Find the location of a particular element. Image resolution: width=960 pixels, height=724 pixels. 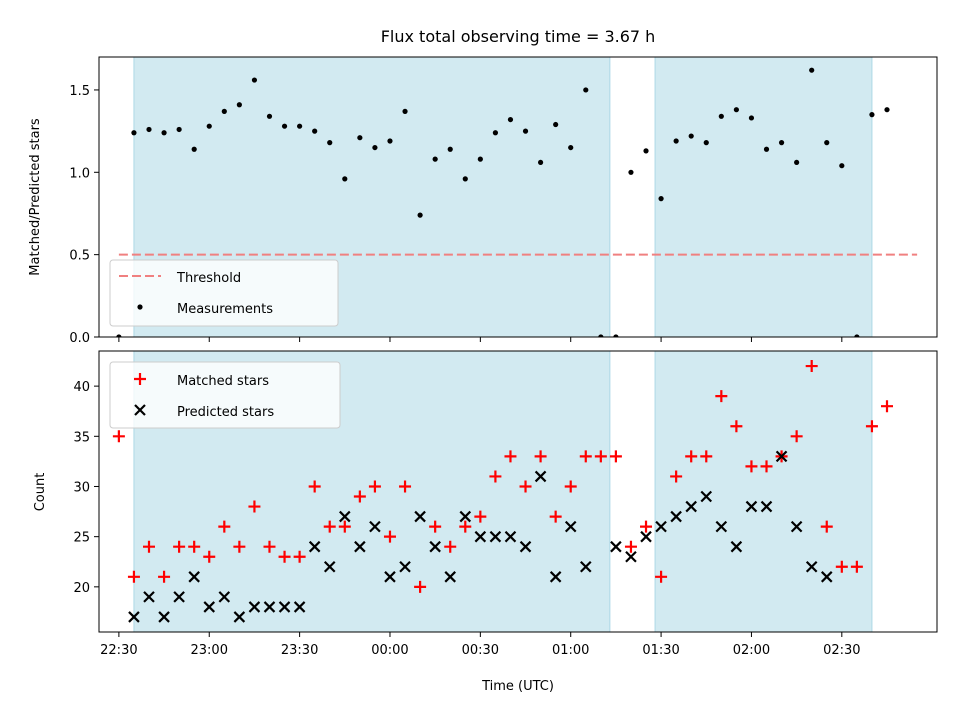

y-tick-label: 1.5 is located at coordinates (79, 91).